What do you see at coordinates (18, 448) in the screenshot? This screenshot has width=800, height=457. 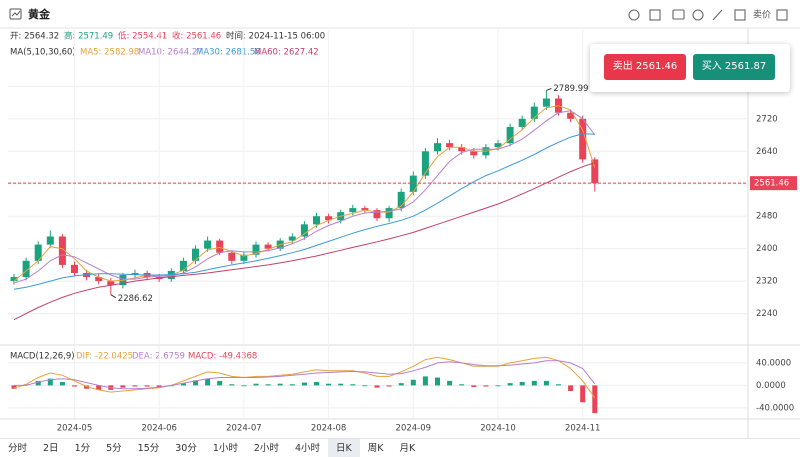 I see `period-tab: 分时` at bounding box center [18, 448].